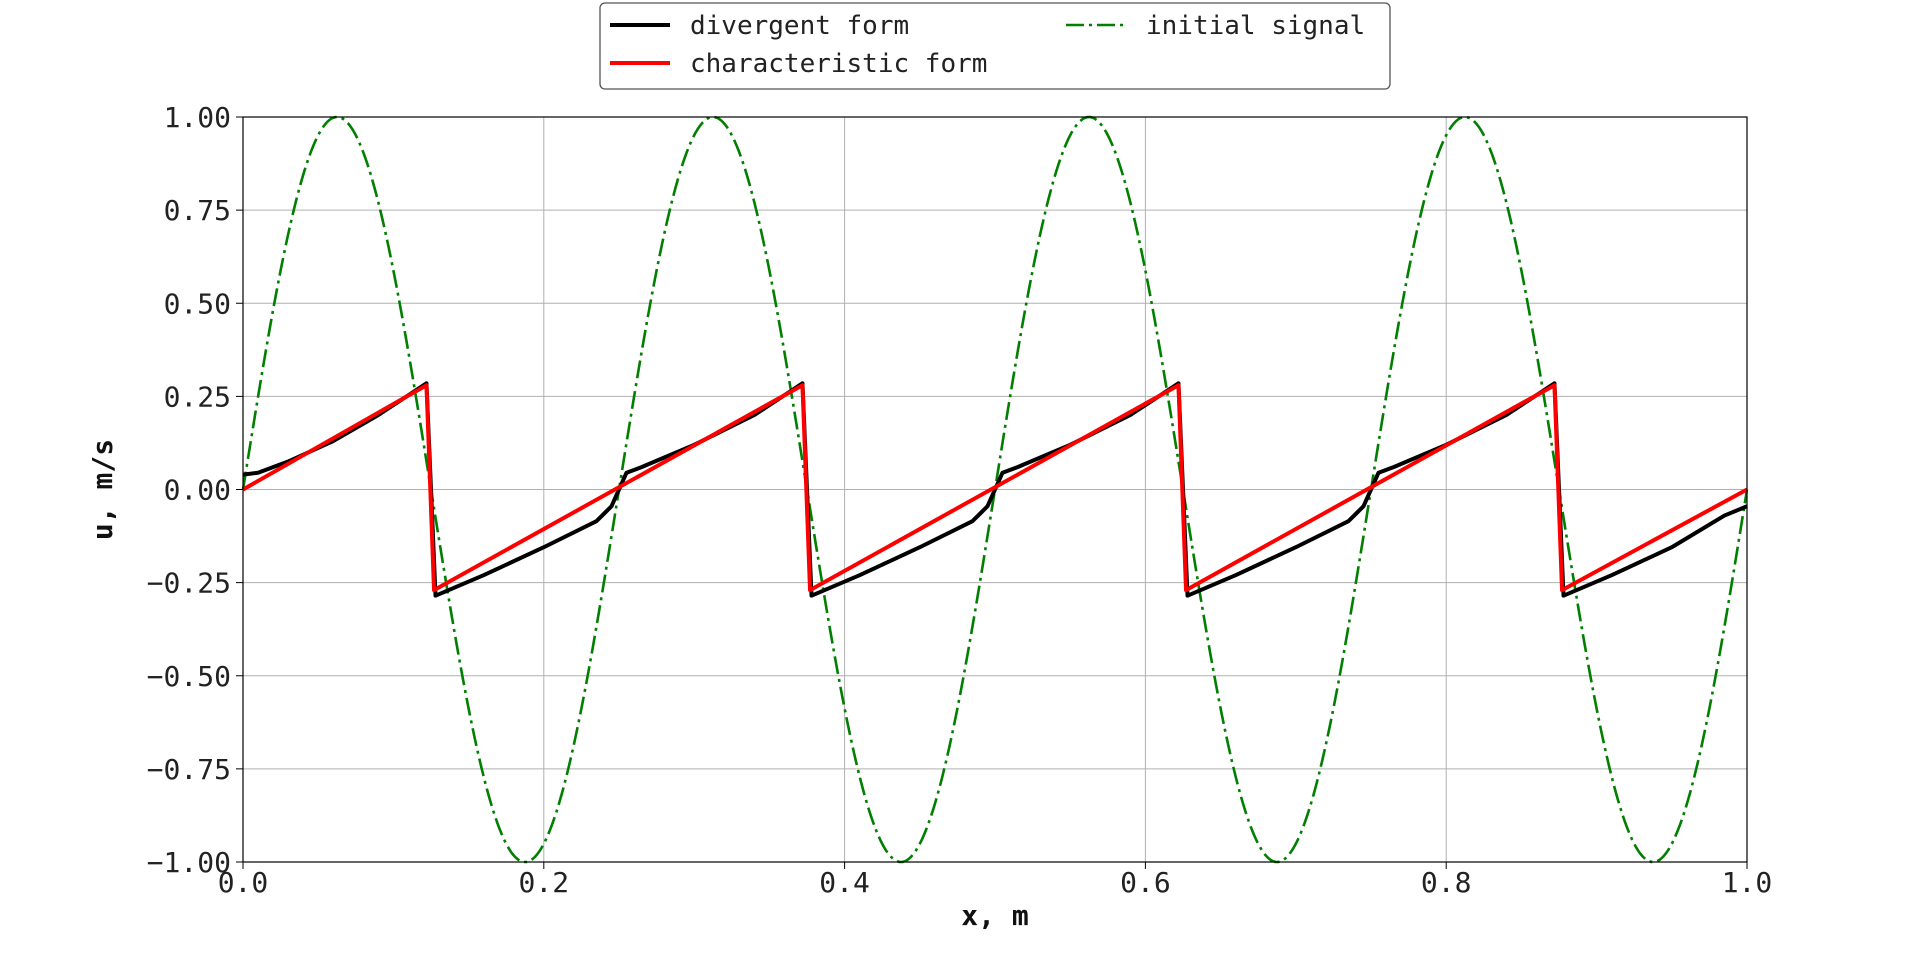 This screenshot has width=1920, height=957. I want to click on x-axis: 0.0 0.2 0.4 0.6 0.8 1.0, so click(995, 880).